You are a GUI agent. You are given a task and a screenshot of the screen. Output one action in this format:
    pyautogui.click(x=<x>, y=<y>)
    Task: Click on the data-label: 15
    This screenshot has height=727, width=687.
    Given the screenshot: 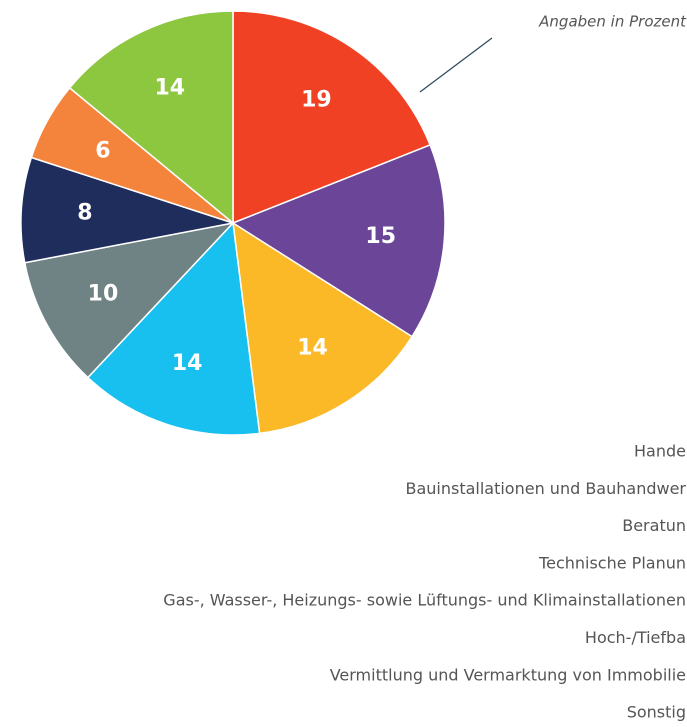 What is the action you would take?
    pyautogui.click(x=380, y=236)
    